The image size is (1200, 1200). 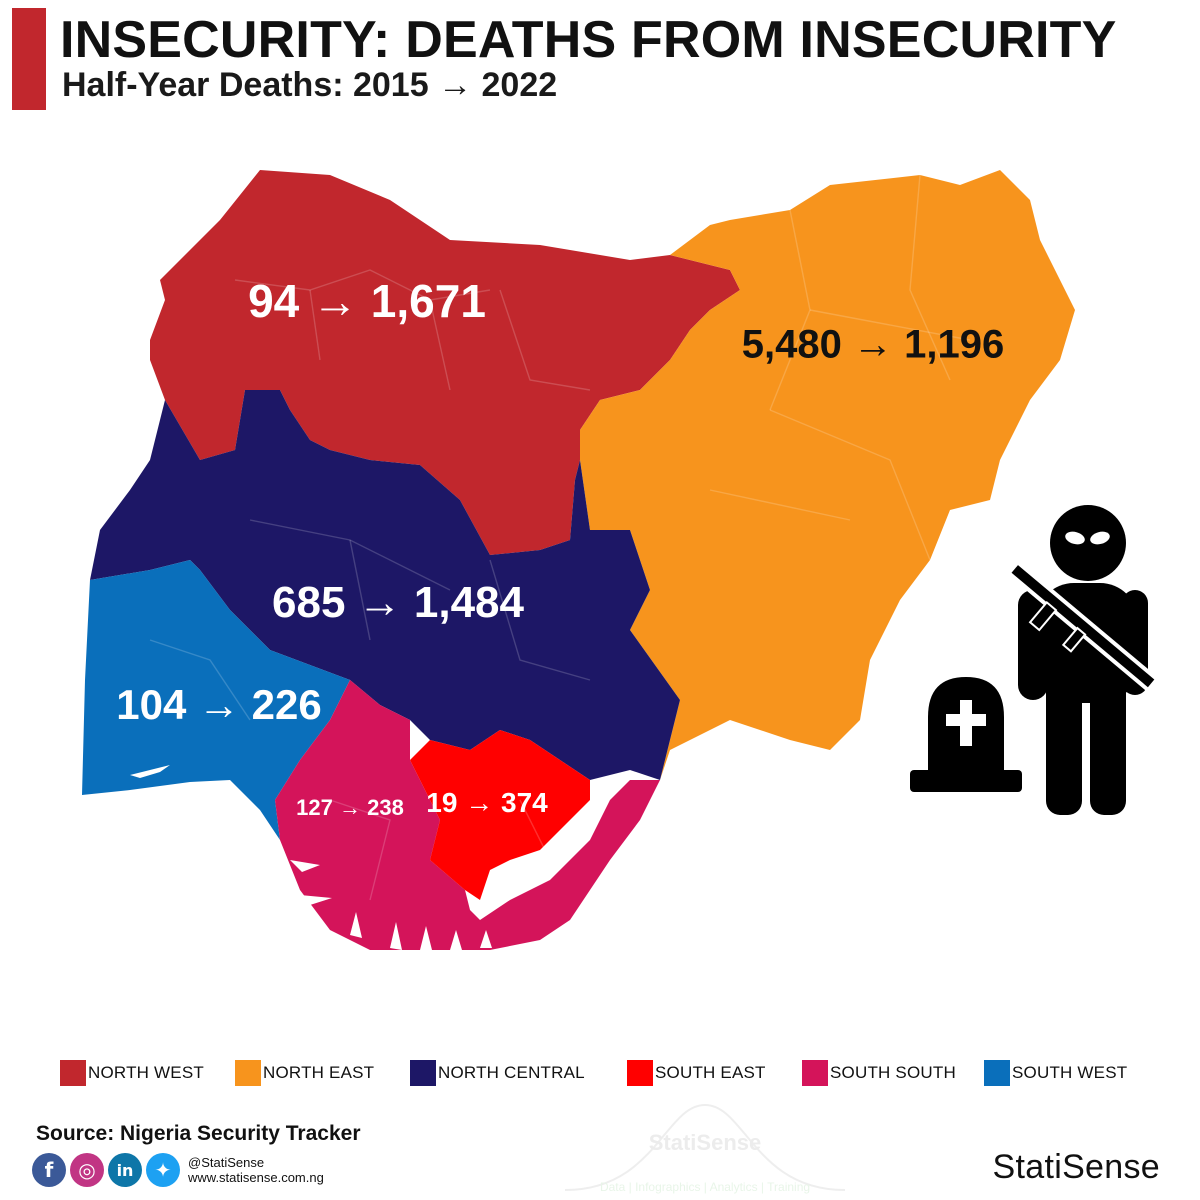 I want to click on lagoon-shape, so click(x=150, y=771).